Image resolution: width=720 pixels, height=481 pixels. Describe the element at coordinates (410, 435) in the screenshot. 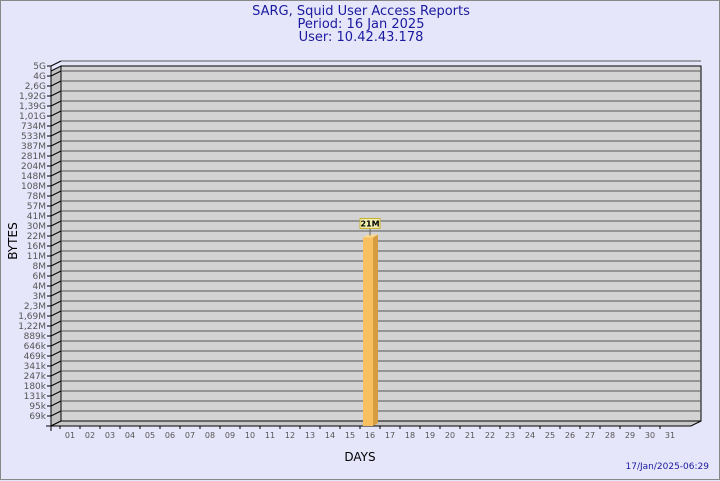

I see `x-tick-label: 18` at that location.